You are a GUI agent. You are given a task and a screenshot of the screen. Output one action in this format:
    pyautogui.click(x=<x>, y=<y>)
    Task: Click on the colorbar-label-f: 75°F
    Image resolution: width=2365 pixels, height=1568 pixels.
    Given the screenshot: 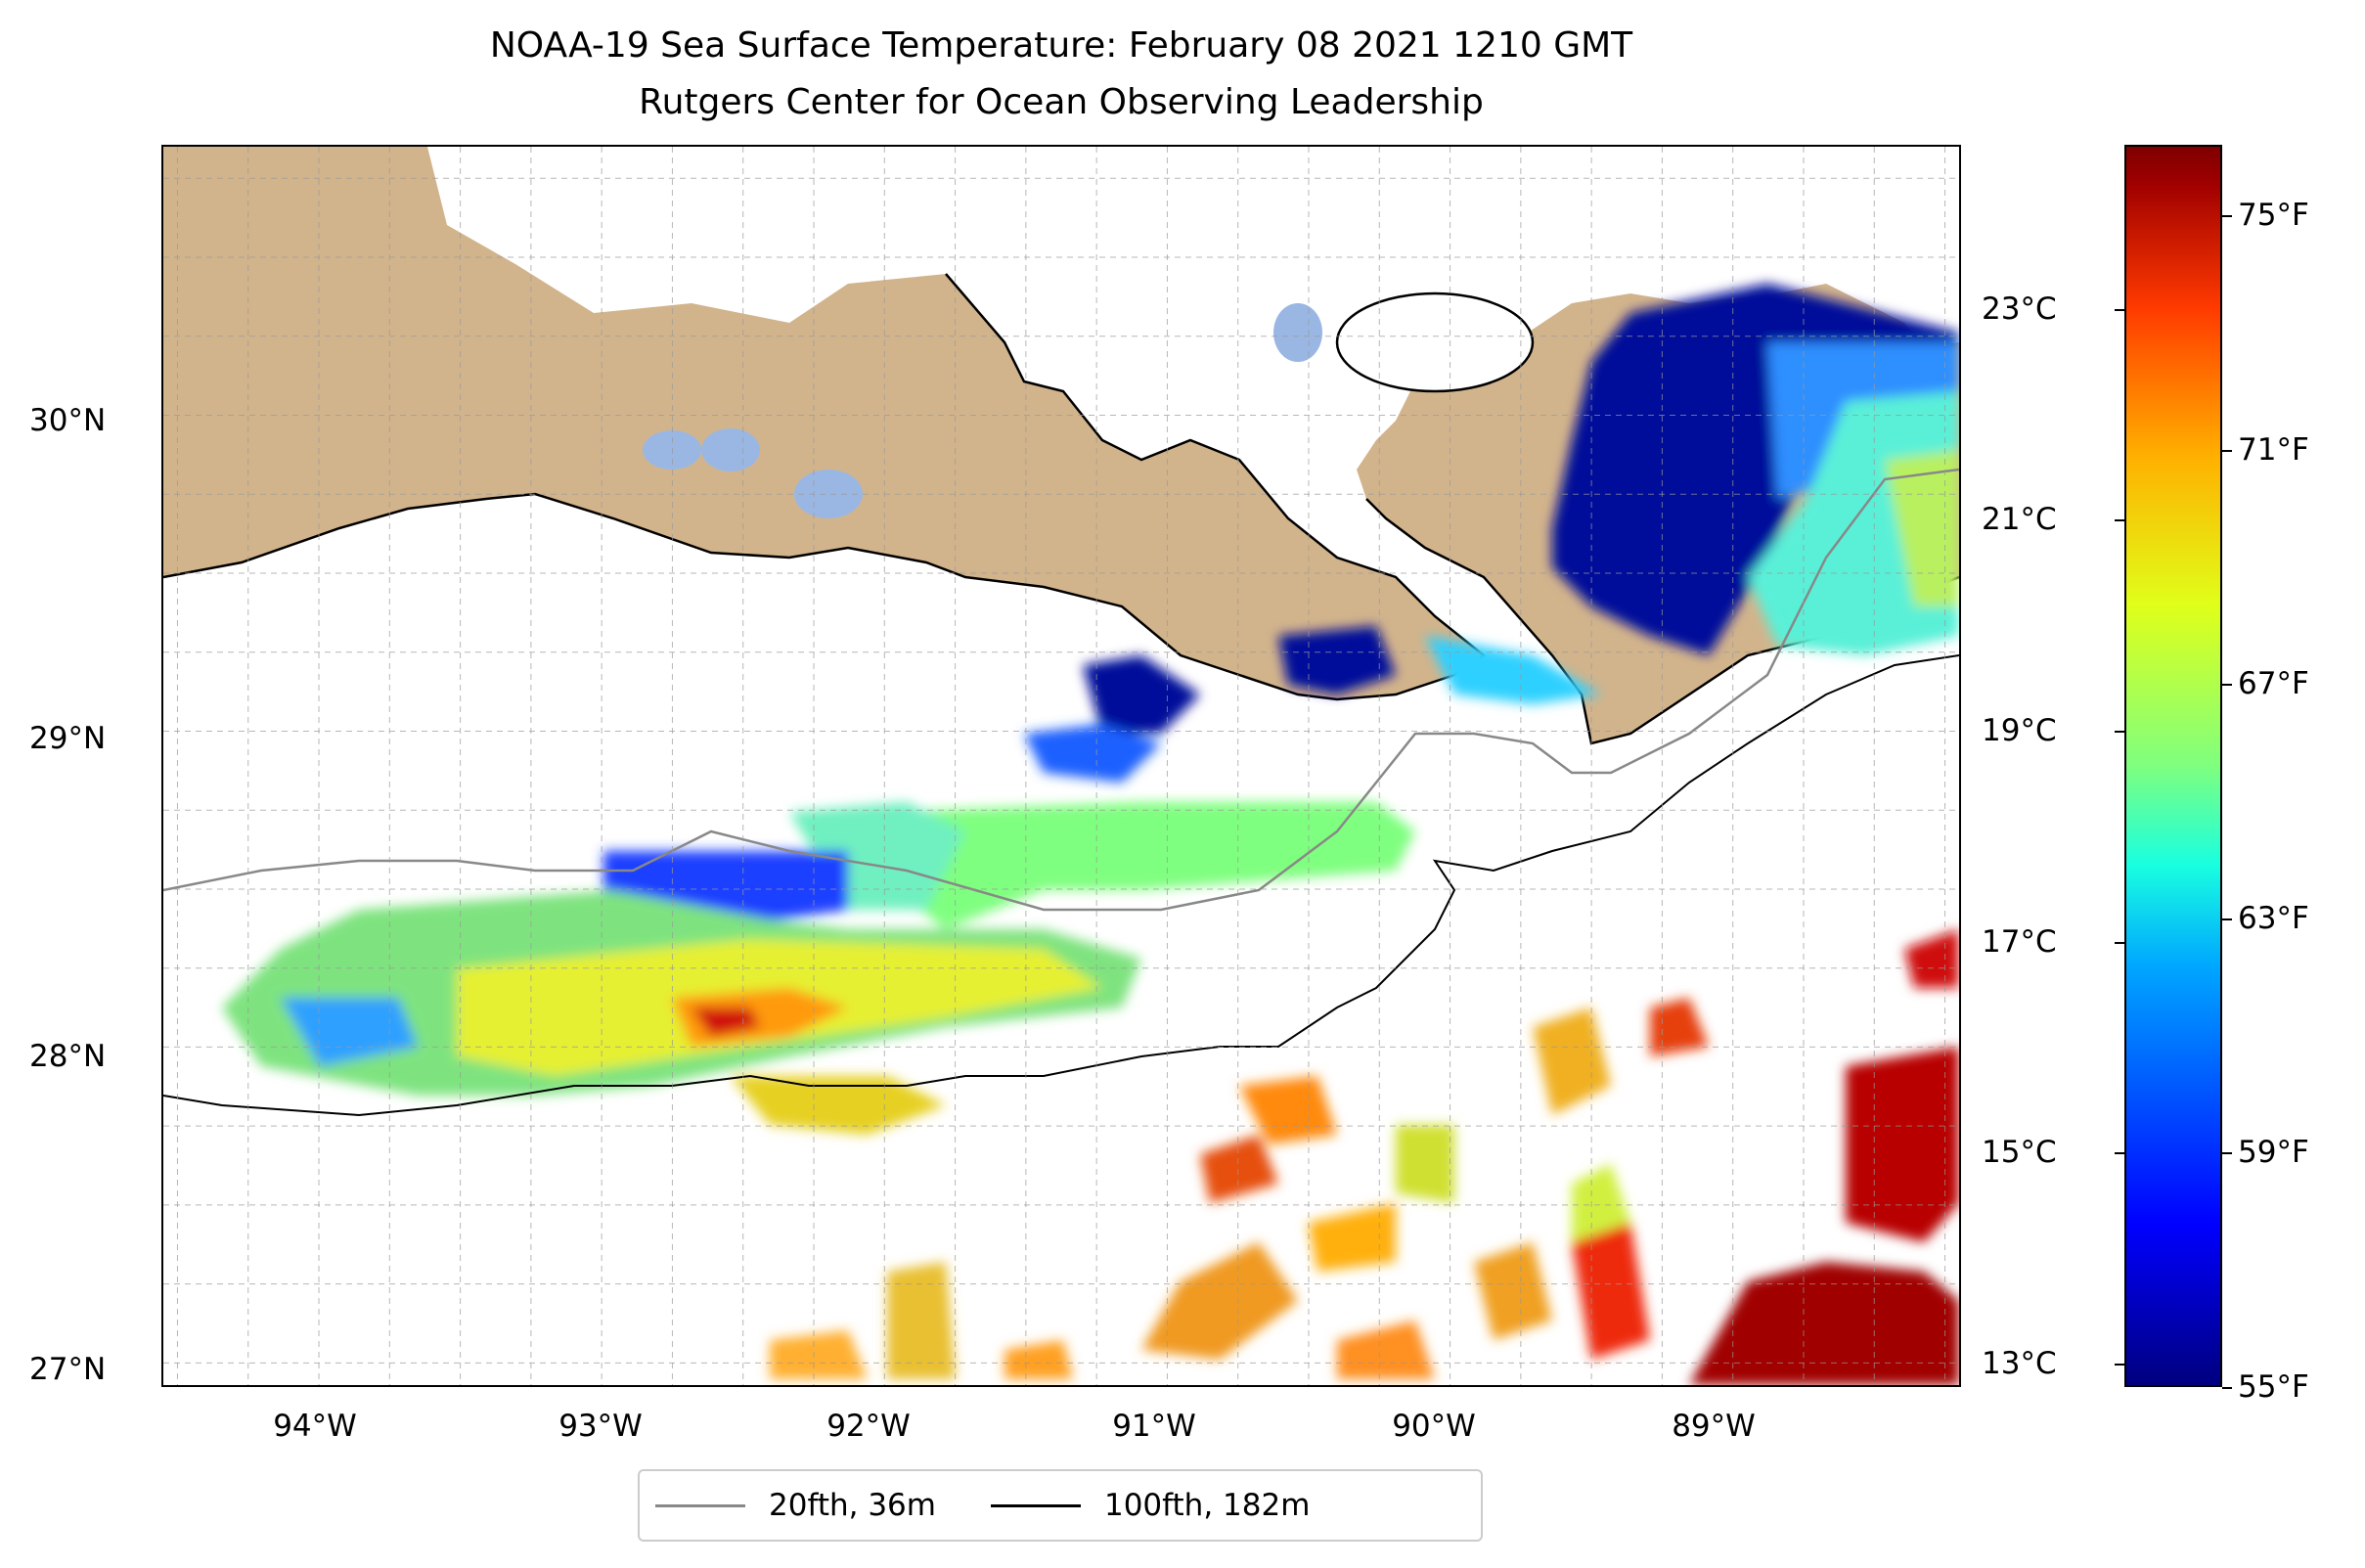 What is the action you would take?
    pyautogui.click(x=2273, y=215)
    